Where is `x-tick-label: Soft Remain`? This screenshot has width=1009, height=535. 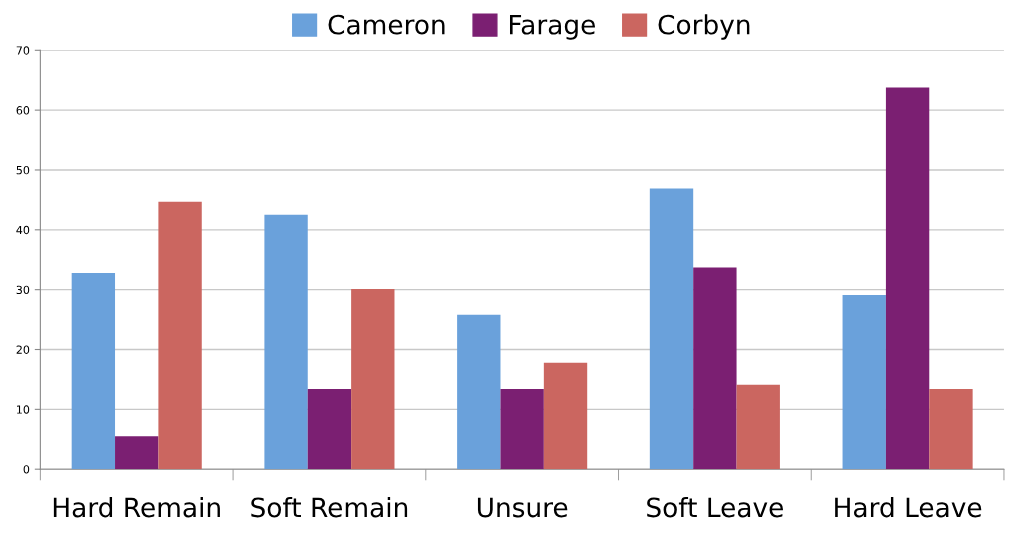 x-tick-label: Soft Remain is located at coordinates (329, 507).